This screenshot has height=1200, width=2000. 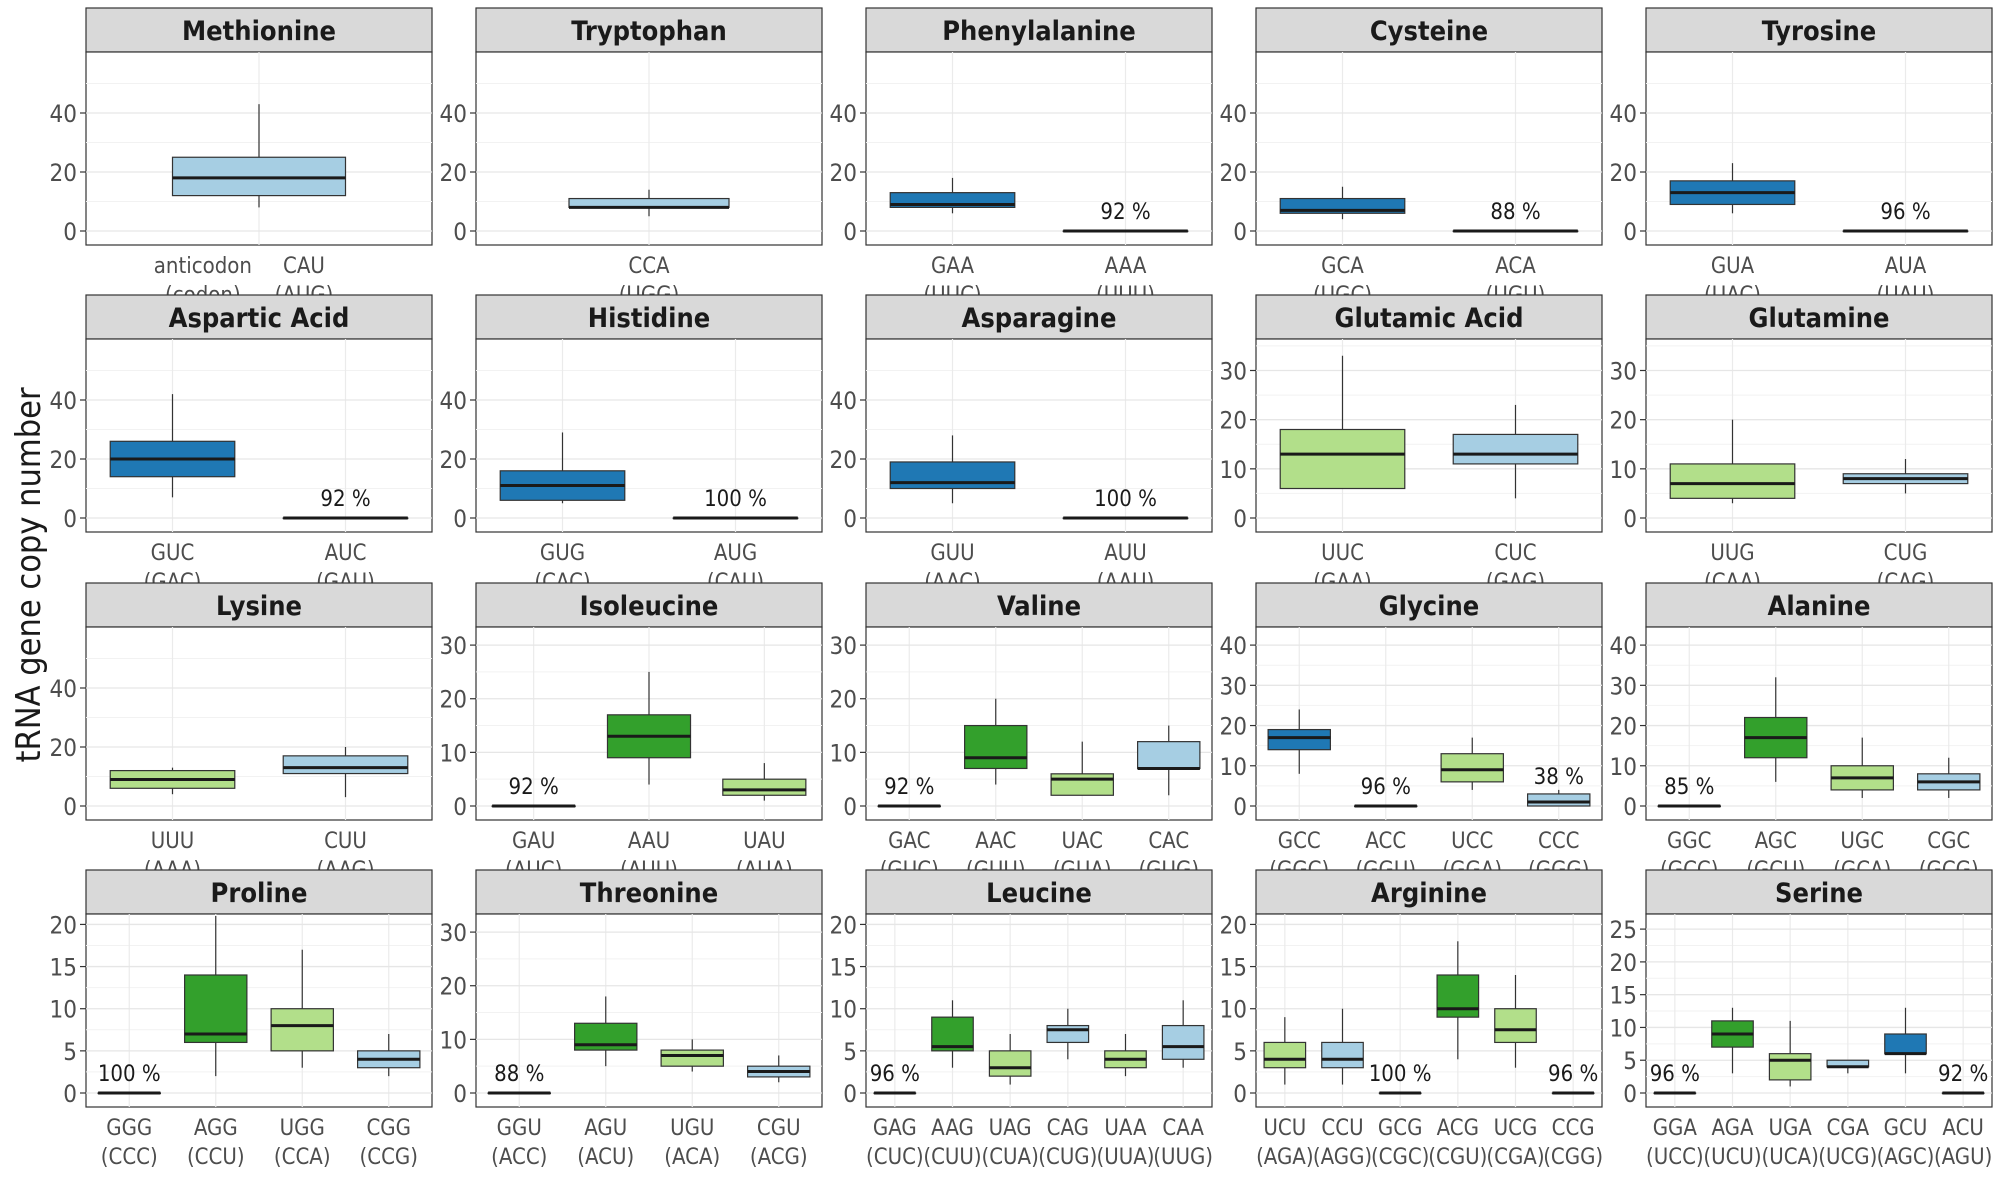 What do you see at coordinates (1906, 1157) in the screenshot?
I see `codon-label: (AGC)` at bounding box center [1906, 1157].